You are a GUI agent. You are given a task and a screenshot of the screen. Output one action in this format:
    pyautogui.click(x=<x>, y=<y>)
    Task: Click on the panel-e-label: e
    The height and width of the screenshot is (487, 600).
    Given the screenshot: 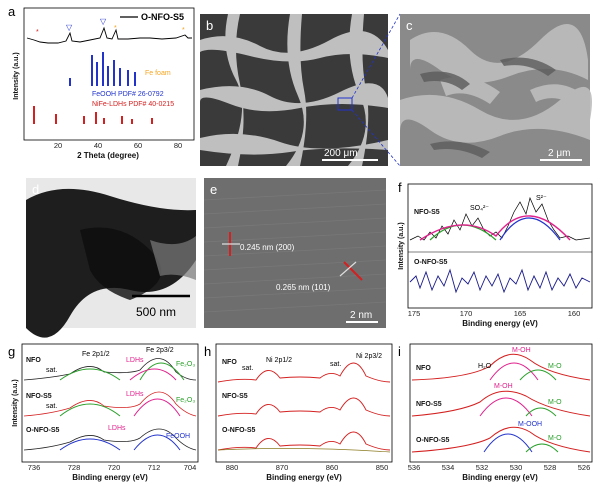 What is the action you would take?
    pyautogui.click(x=213, y=189)
    